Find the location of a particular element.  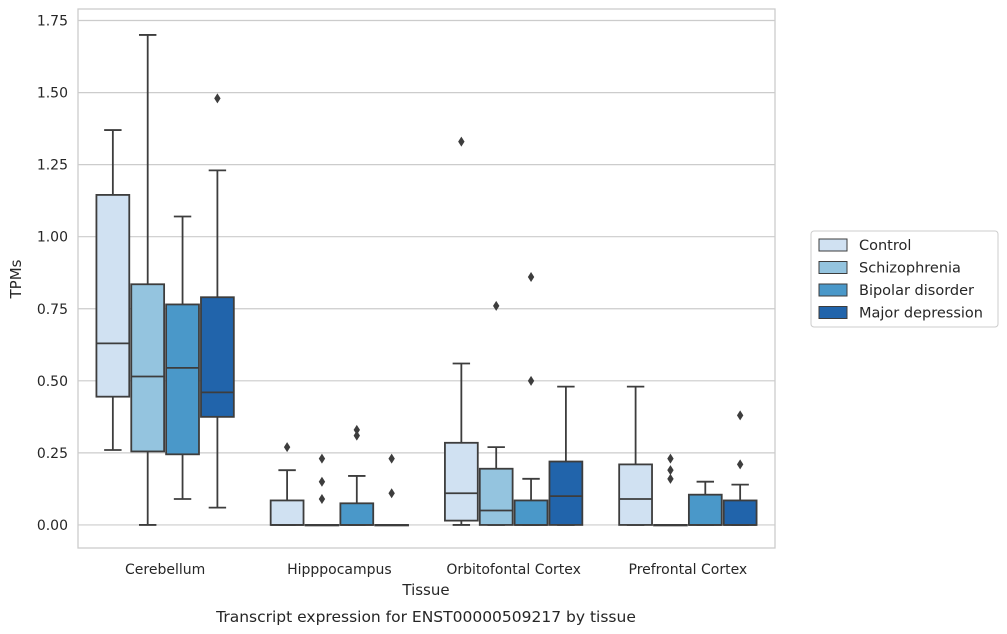

y-tick-label: 1.25 is located at coordinates (52, 166).